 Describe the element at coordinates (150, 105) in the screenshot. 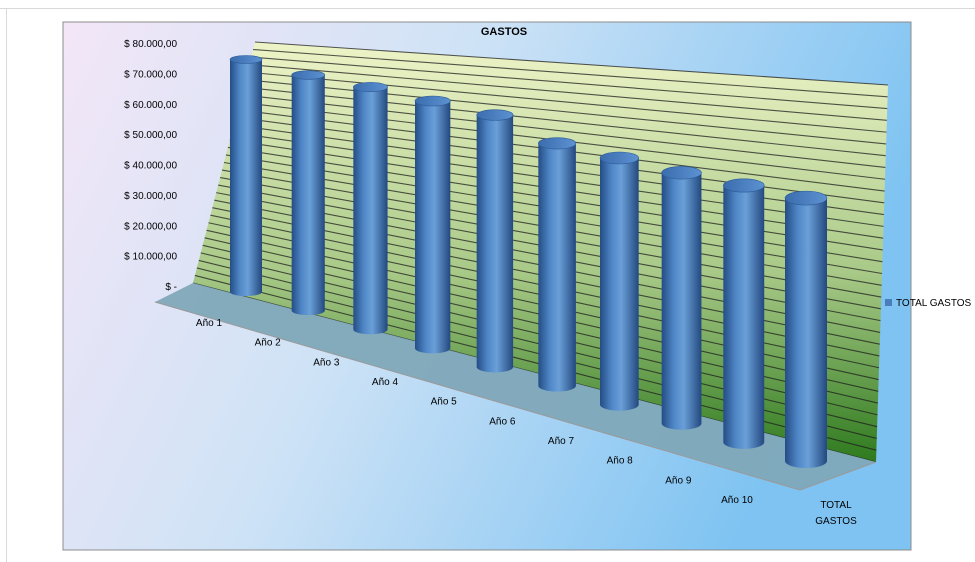

I see `y-tick-label: $ 60.000,00` at that location.